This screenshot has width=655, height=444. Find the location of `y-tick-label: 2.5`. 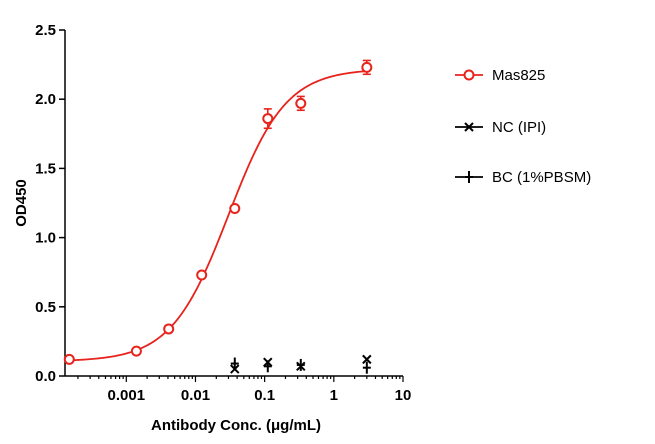

y-tick-label: 2.5 is located at coordinates (45, 30).